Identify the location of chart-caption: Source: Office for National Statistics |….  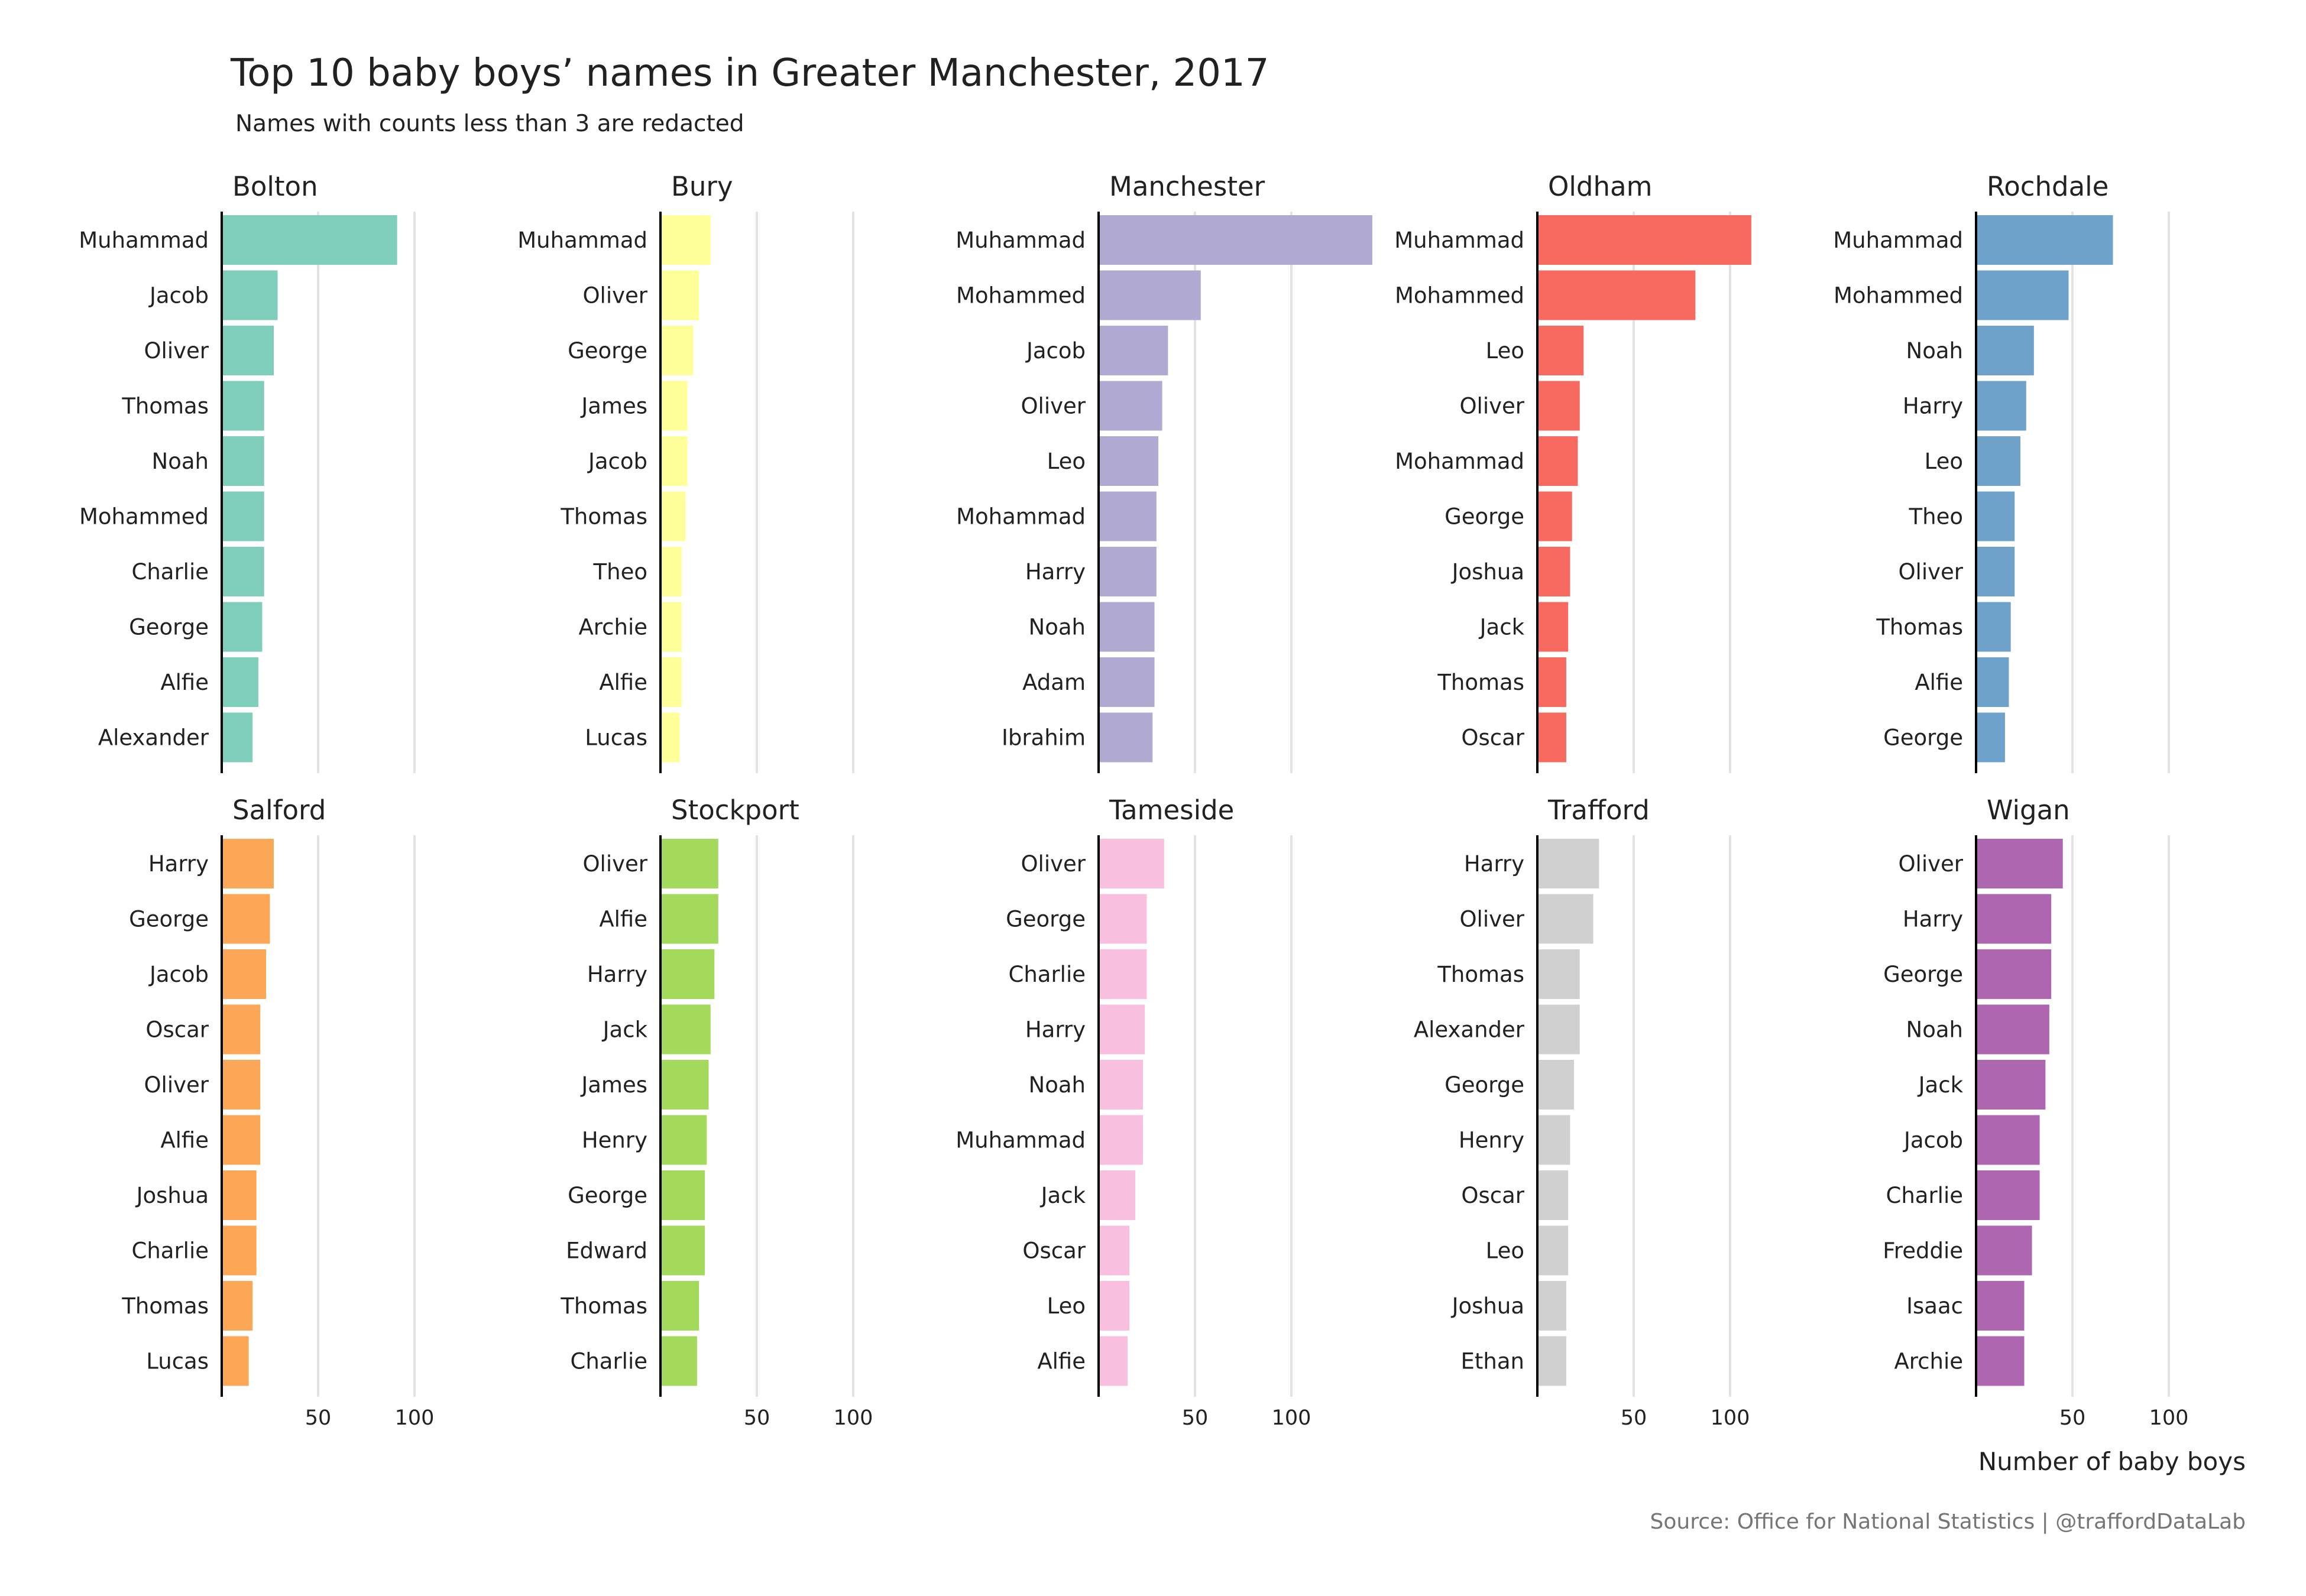
(1948, 1522).